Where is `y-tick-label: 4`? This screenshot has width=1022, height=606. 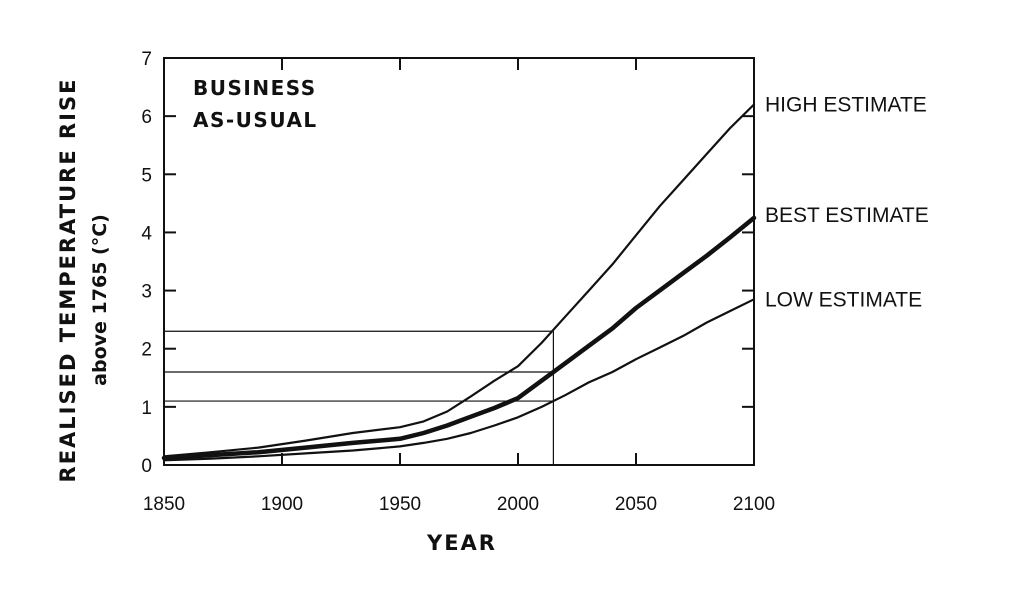 y-tick-label: 4 is located at coordinates (146, 233).